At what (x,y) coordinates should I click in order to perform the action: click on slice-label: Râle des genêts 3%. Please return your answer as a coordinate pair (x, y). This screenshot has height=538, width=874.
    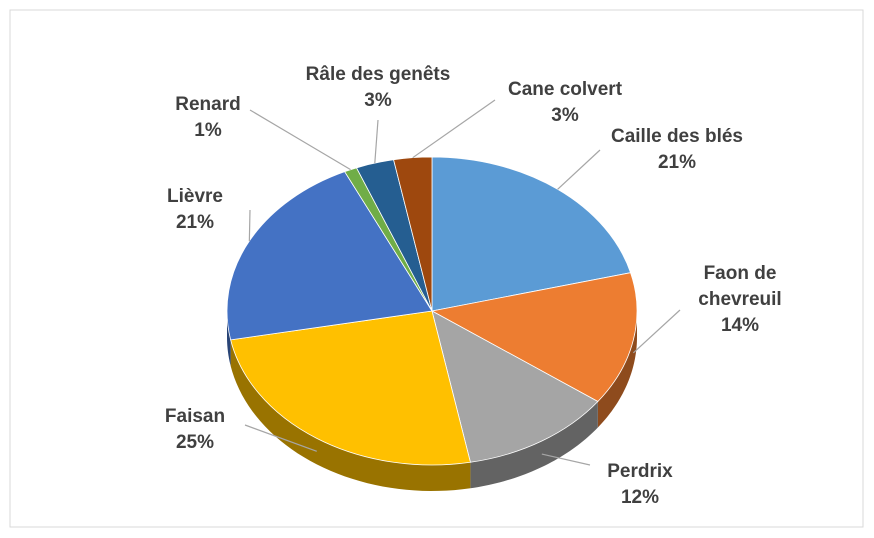
    Looking at the image, I should click on (378, 88).